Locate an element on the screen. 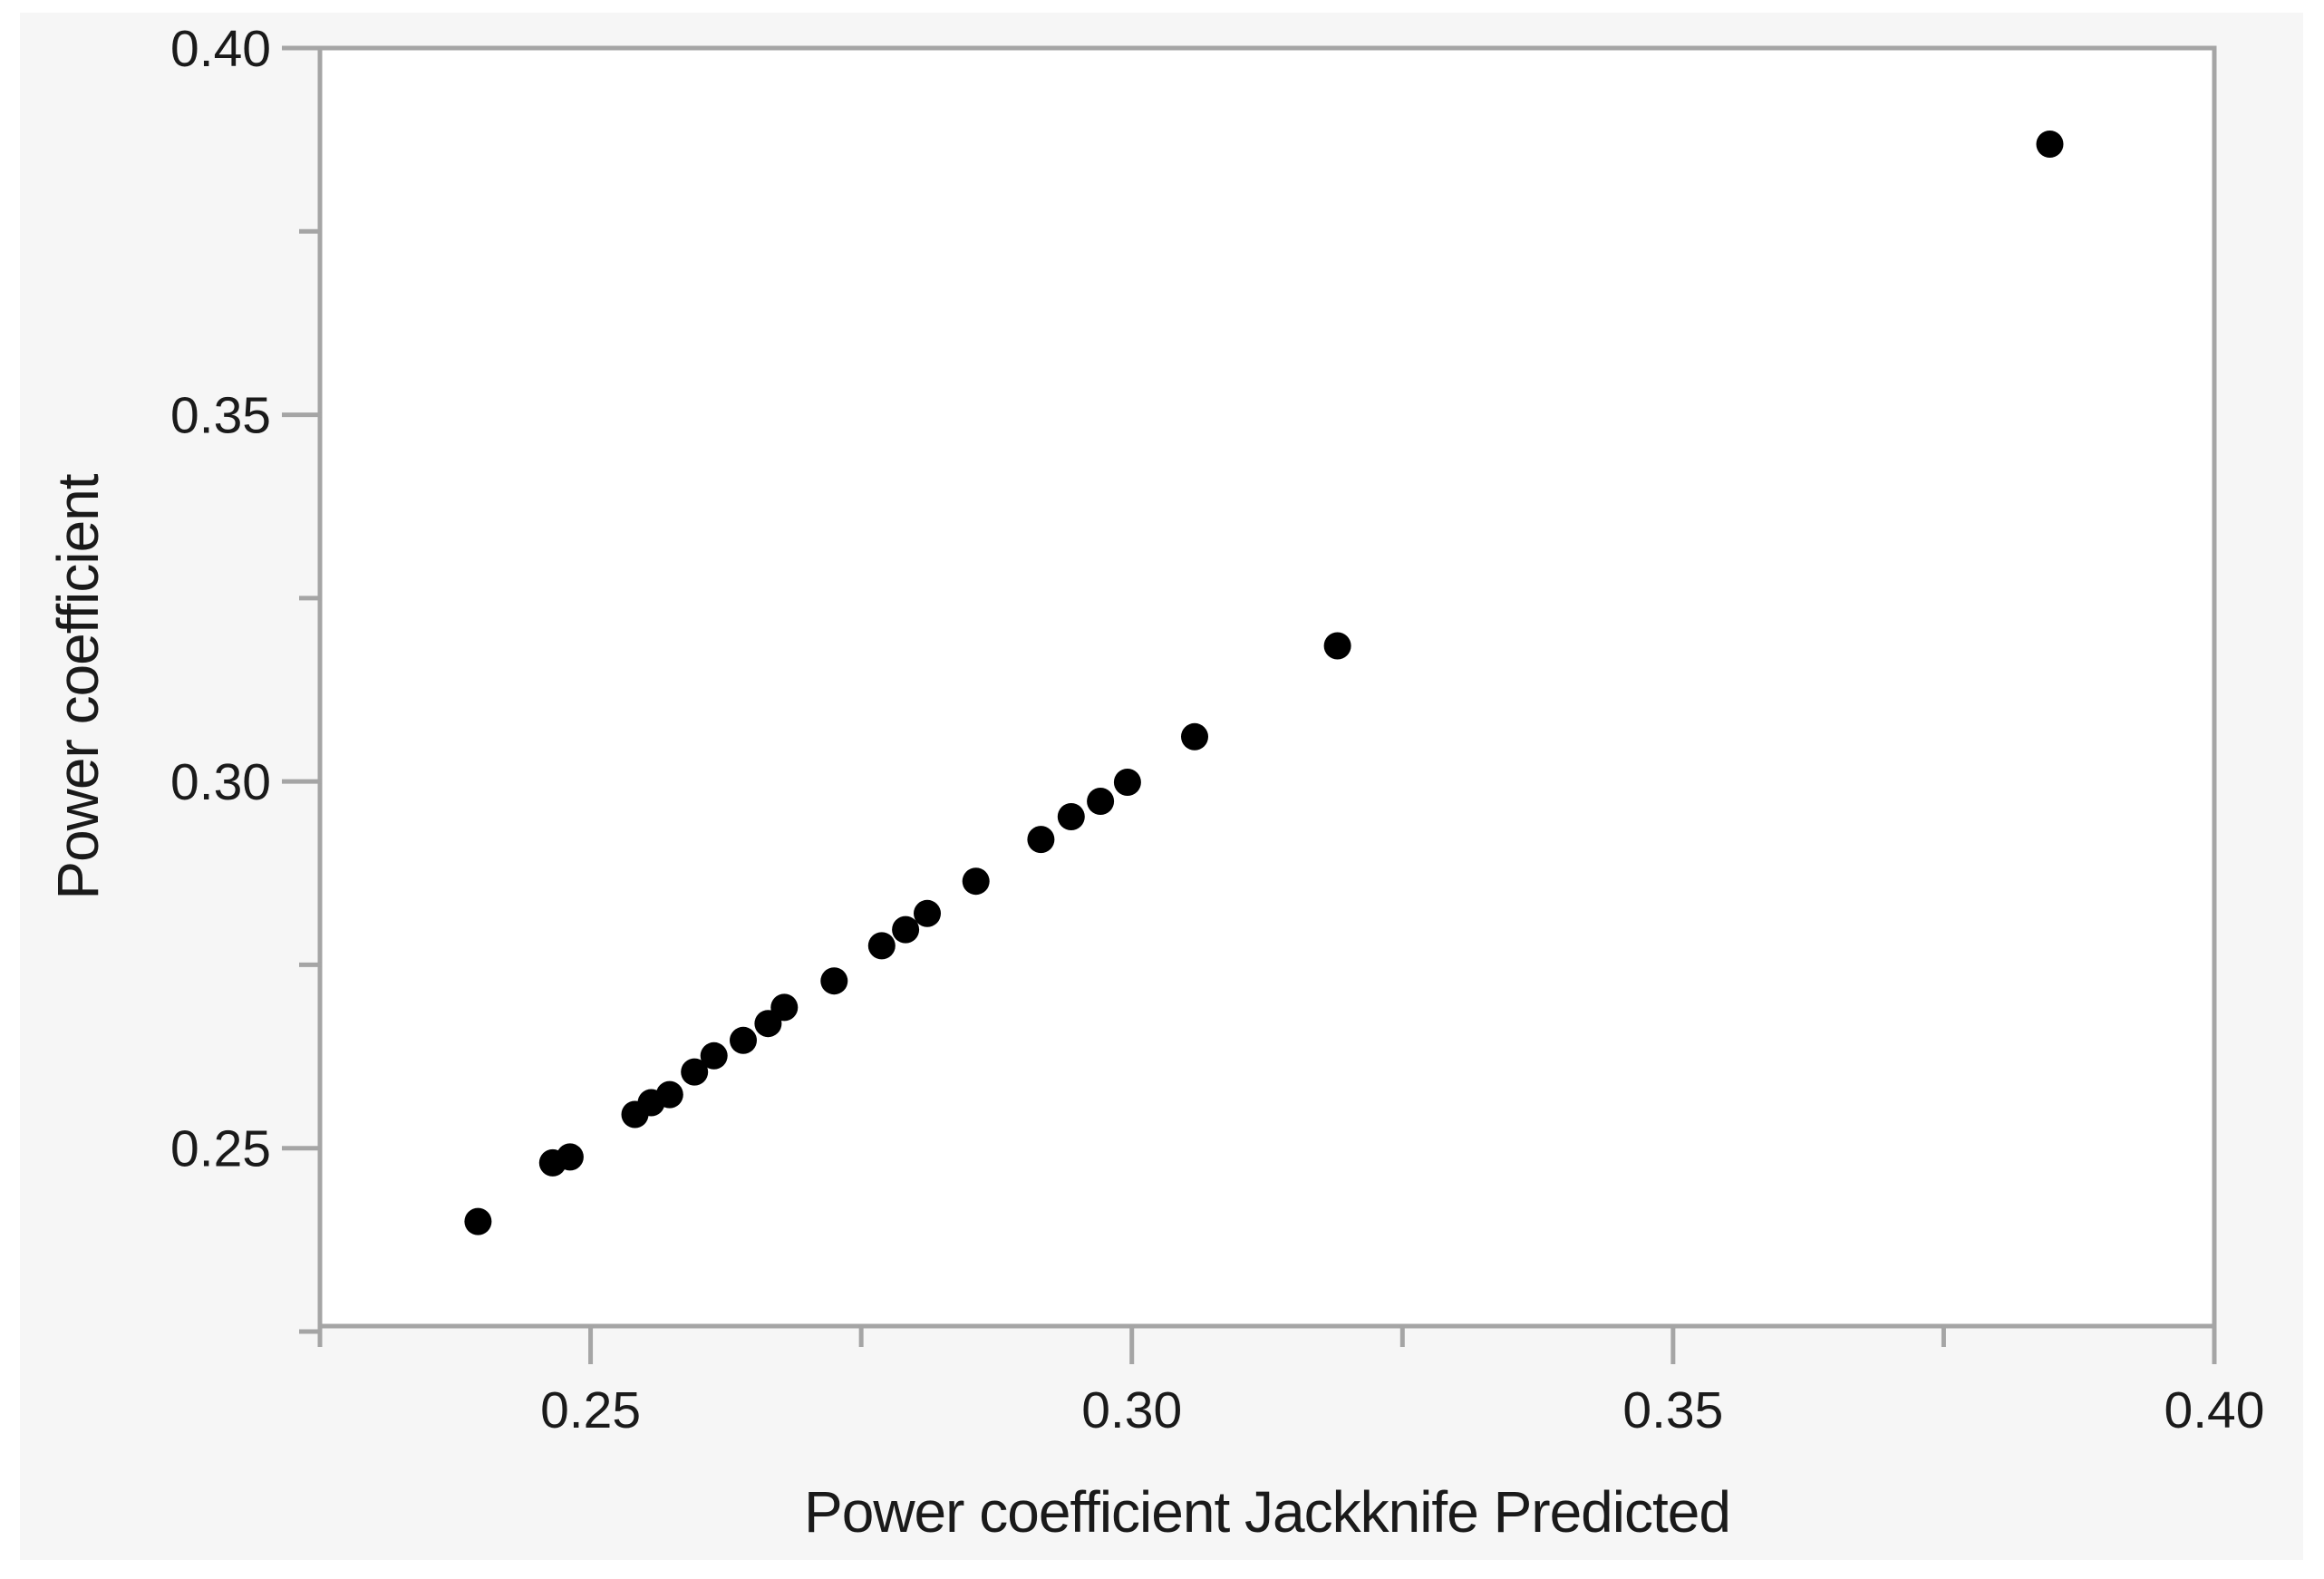  x-axis-major-ticks is located at coordinates (1402, 1344).